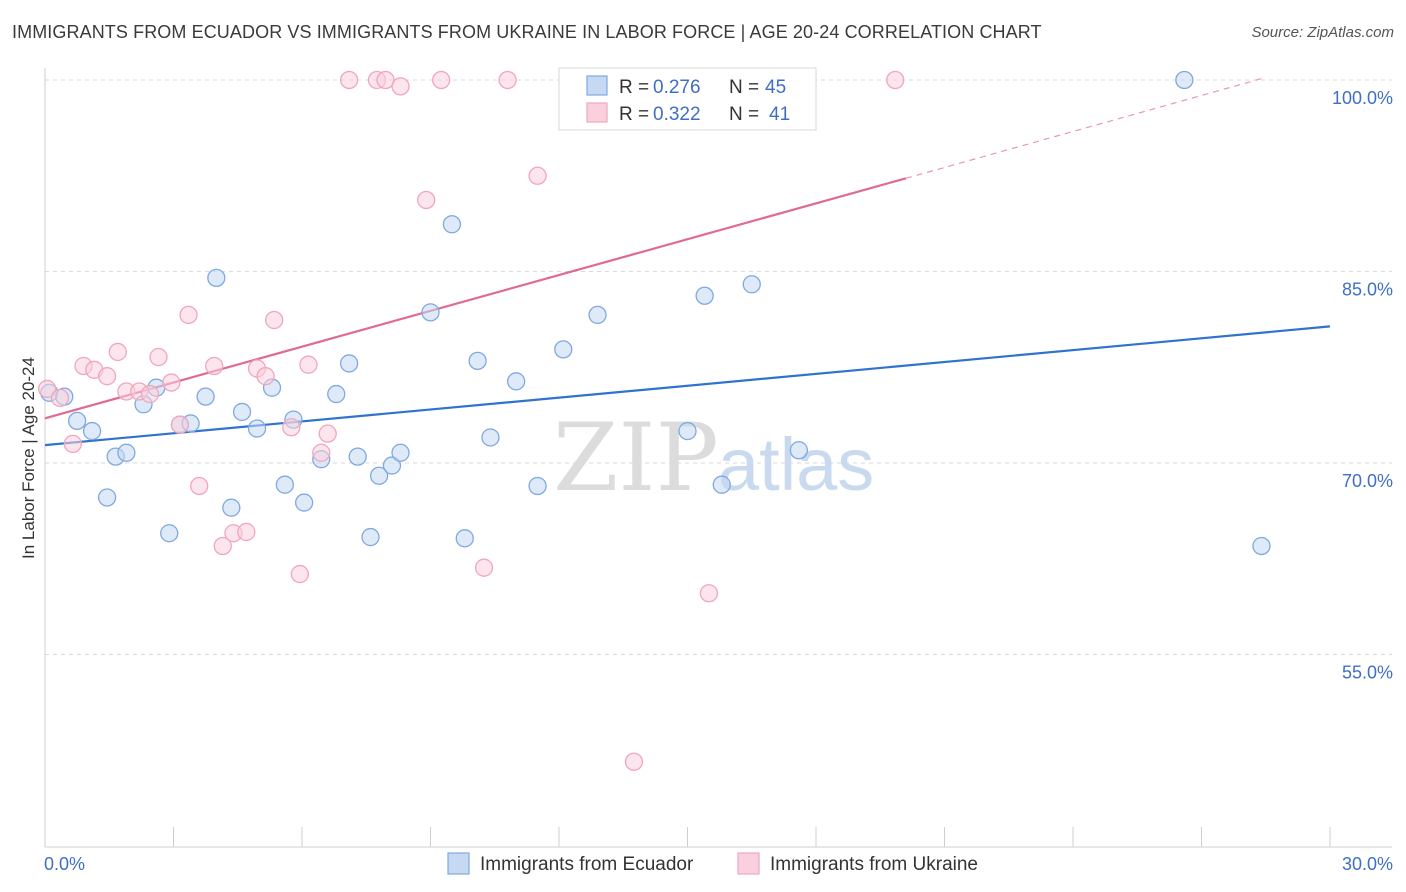 The image size is (1406, 892). What do you see at coordinates (1367, 290) in the screenshot?
I see `y-tick-label: 85.0%` at bounding box center [1367, 290].